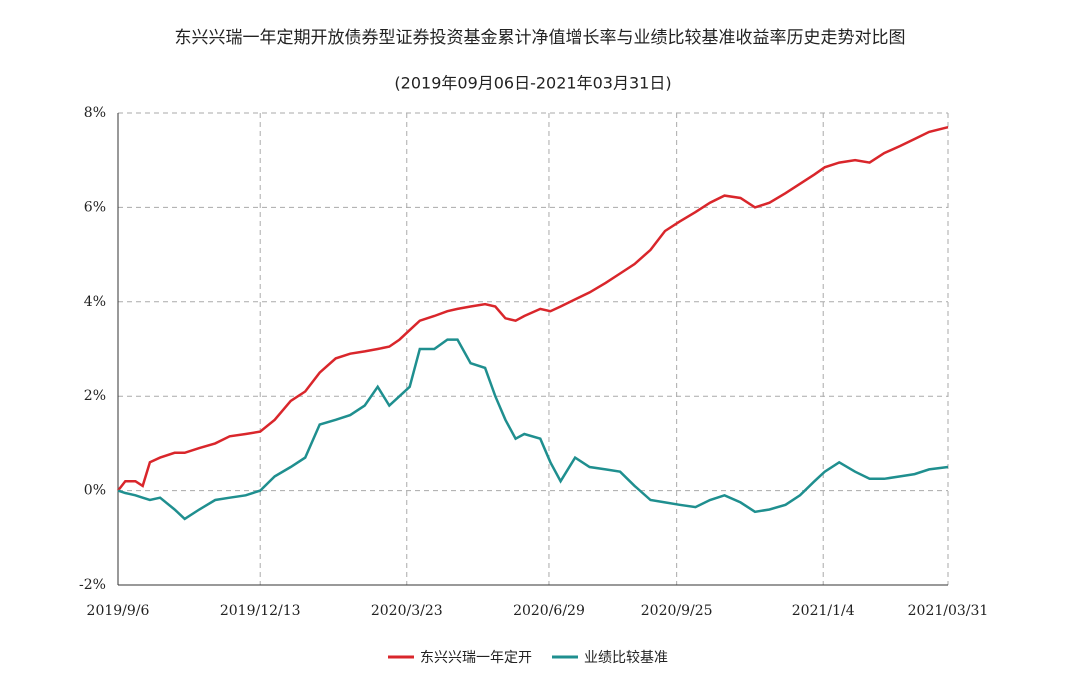  What do you see at coordinates (260, 611) in the screenshot?
I see `x-tick-label: 2019/12/13` at bounding box center [260, 611].